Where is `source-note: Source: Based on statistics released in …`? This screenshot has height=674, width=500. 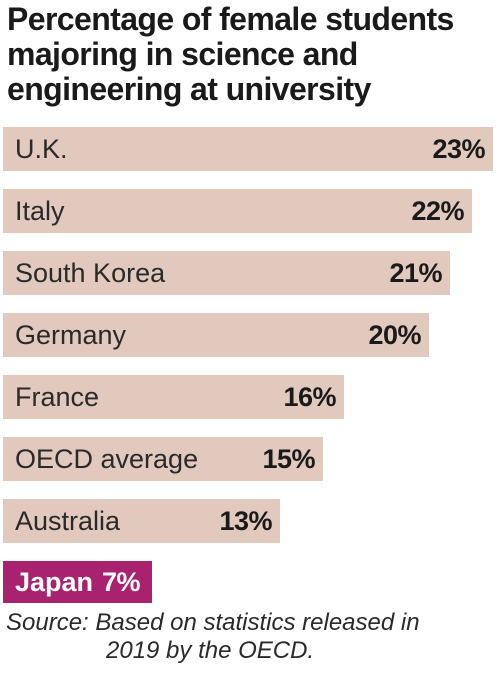 source-note: Source: Based on statistics released in … is located at coordinates (251, 637).